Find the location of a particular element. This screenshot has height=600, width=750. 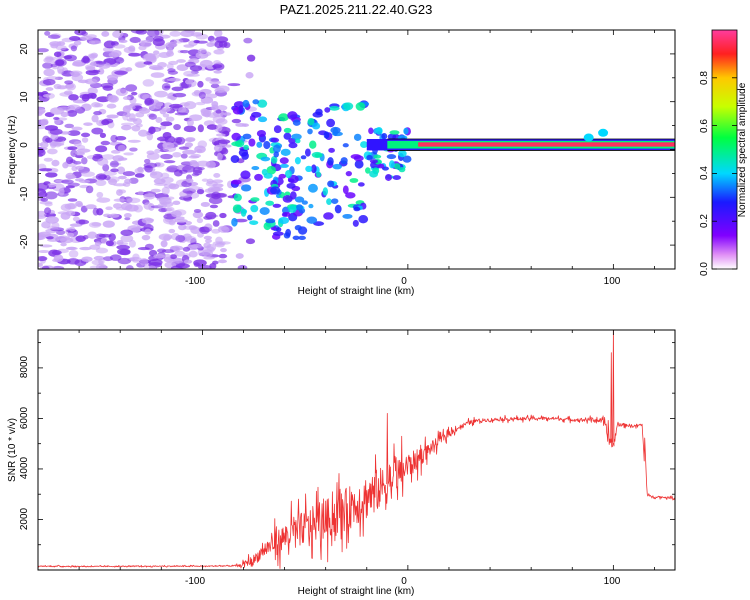

y-tick-label: 20 is located at coordinates (24, 49).